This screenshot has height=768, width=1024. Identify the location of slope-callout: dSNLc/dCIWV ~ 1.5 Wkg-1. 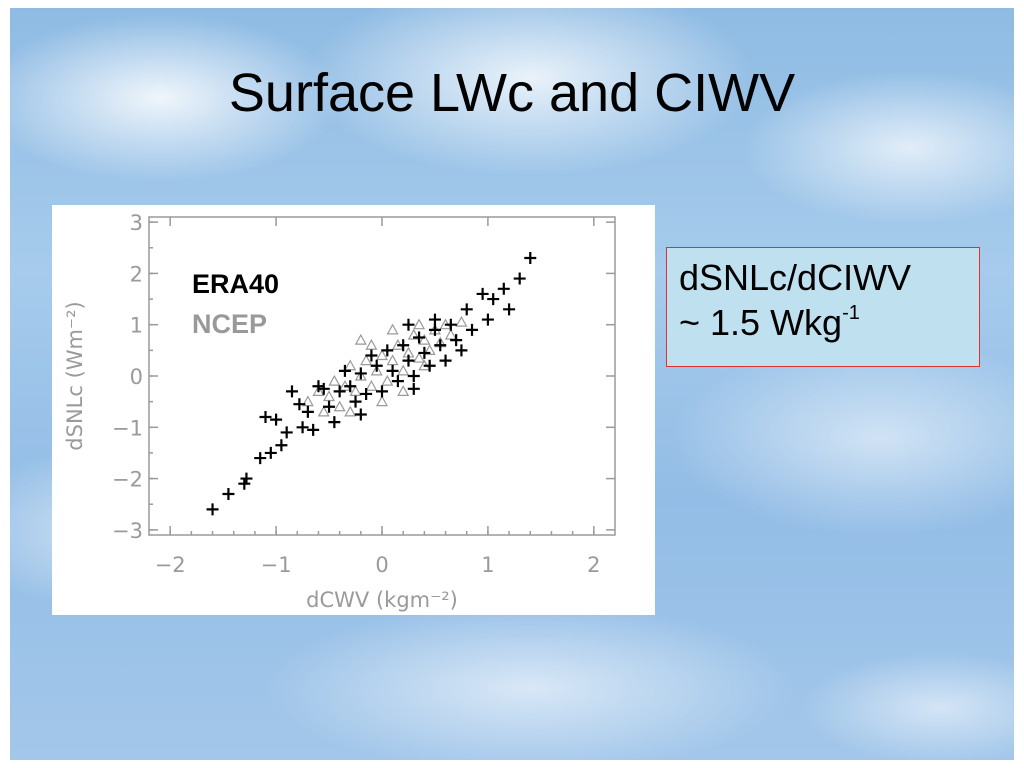
(823, 307).